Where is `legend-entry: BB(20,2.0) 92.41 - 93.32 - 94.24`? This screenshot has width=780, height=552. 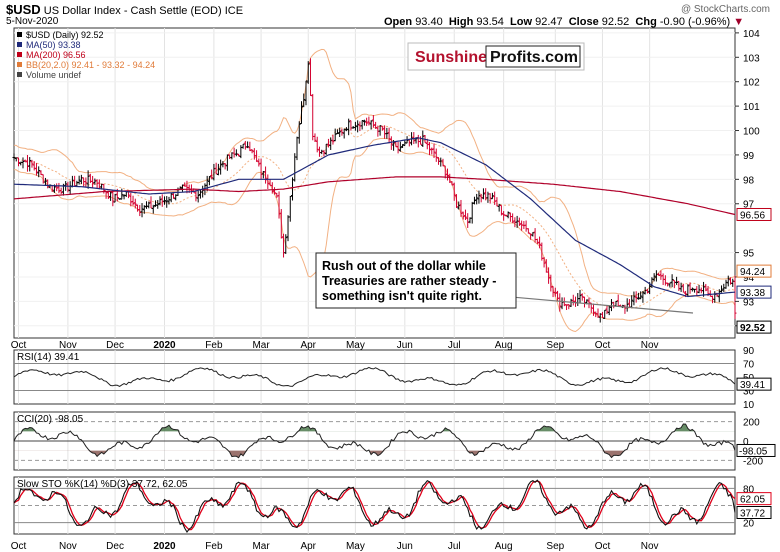
legend-entry: BB(20,2.0) 92.41 - 93.32 - 94.24 is located at coordinates (90, 65).